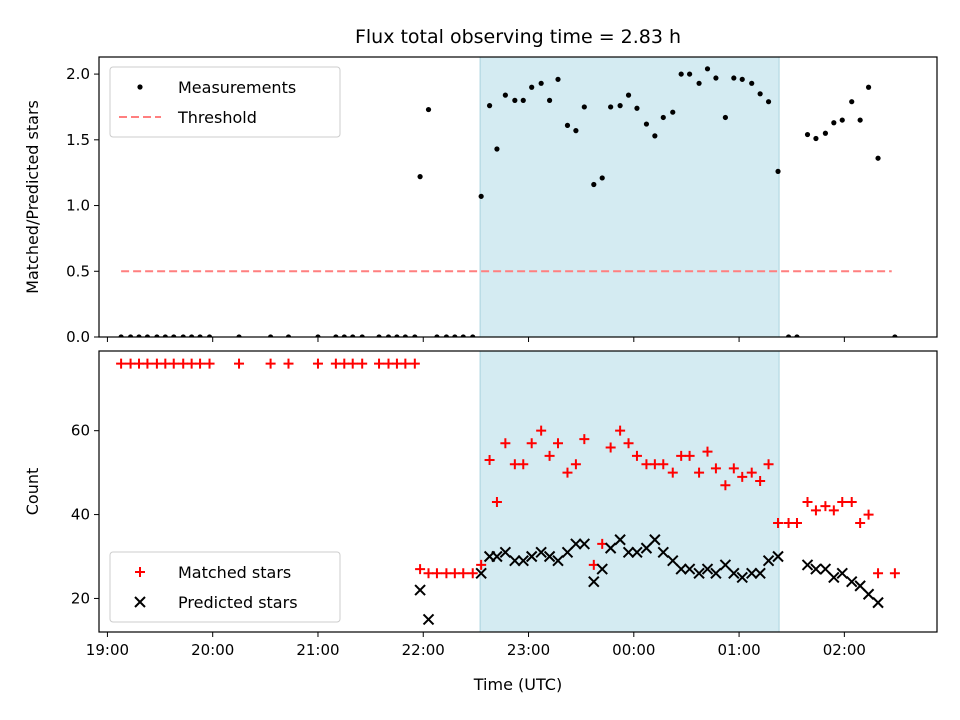 This screenshot has width=960, height=720. What do you see at coordinates (517, 684) in the screenshot?
I see `x-axis-label: Time (UTC)` at bounding box center [517, 684].